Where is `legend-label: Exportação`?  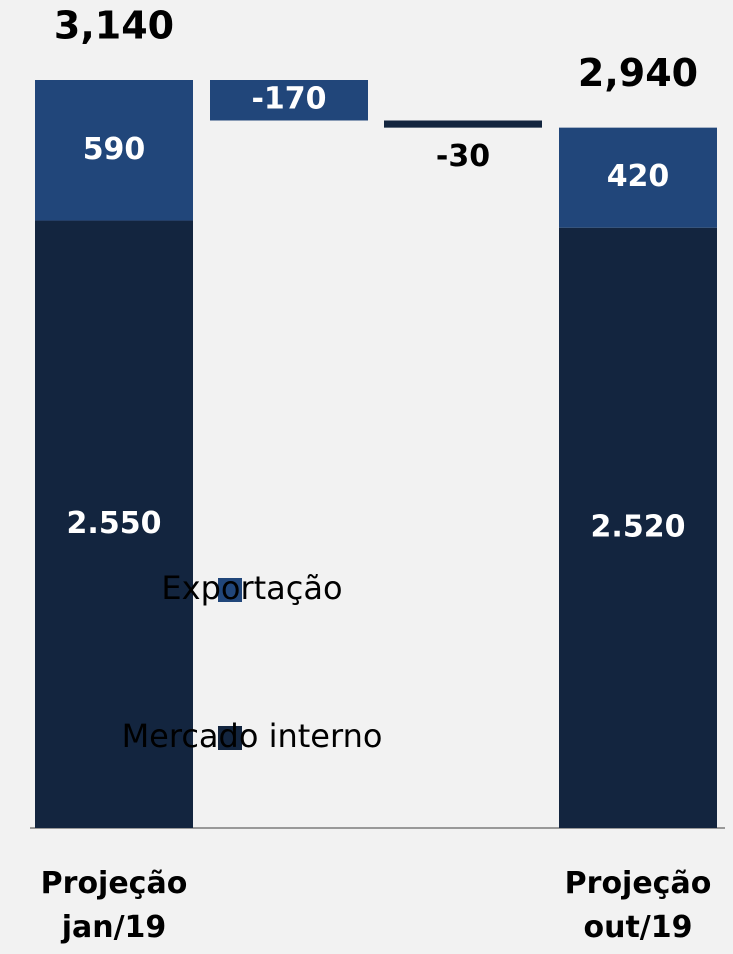
legend-label: Exportação is located at coordinates (251, 588).